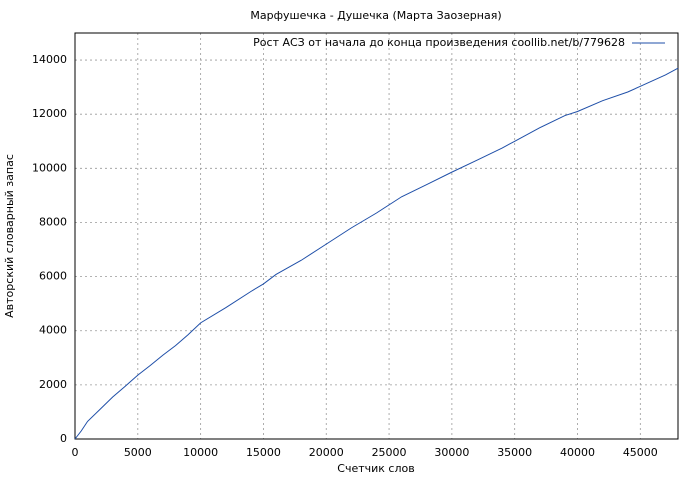 The image size is (700, 484). Describe the element at coordinates (49, 167) in the screenshot. I see `y-tick-label: 10000` at that location.